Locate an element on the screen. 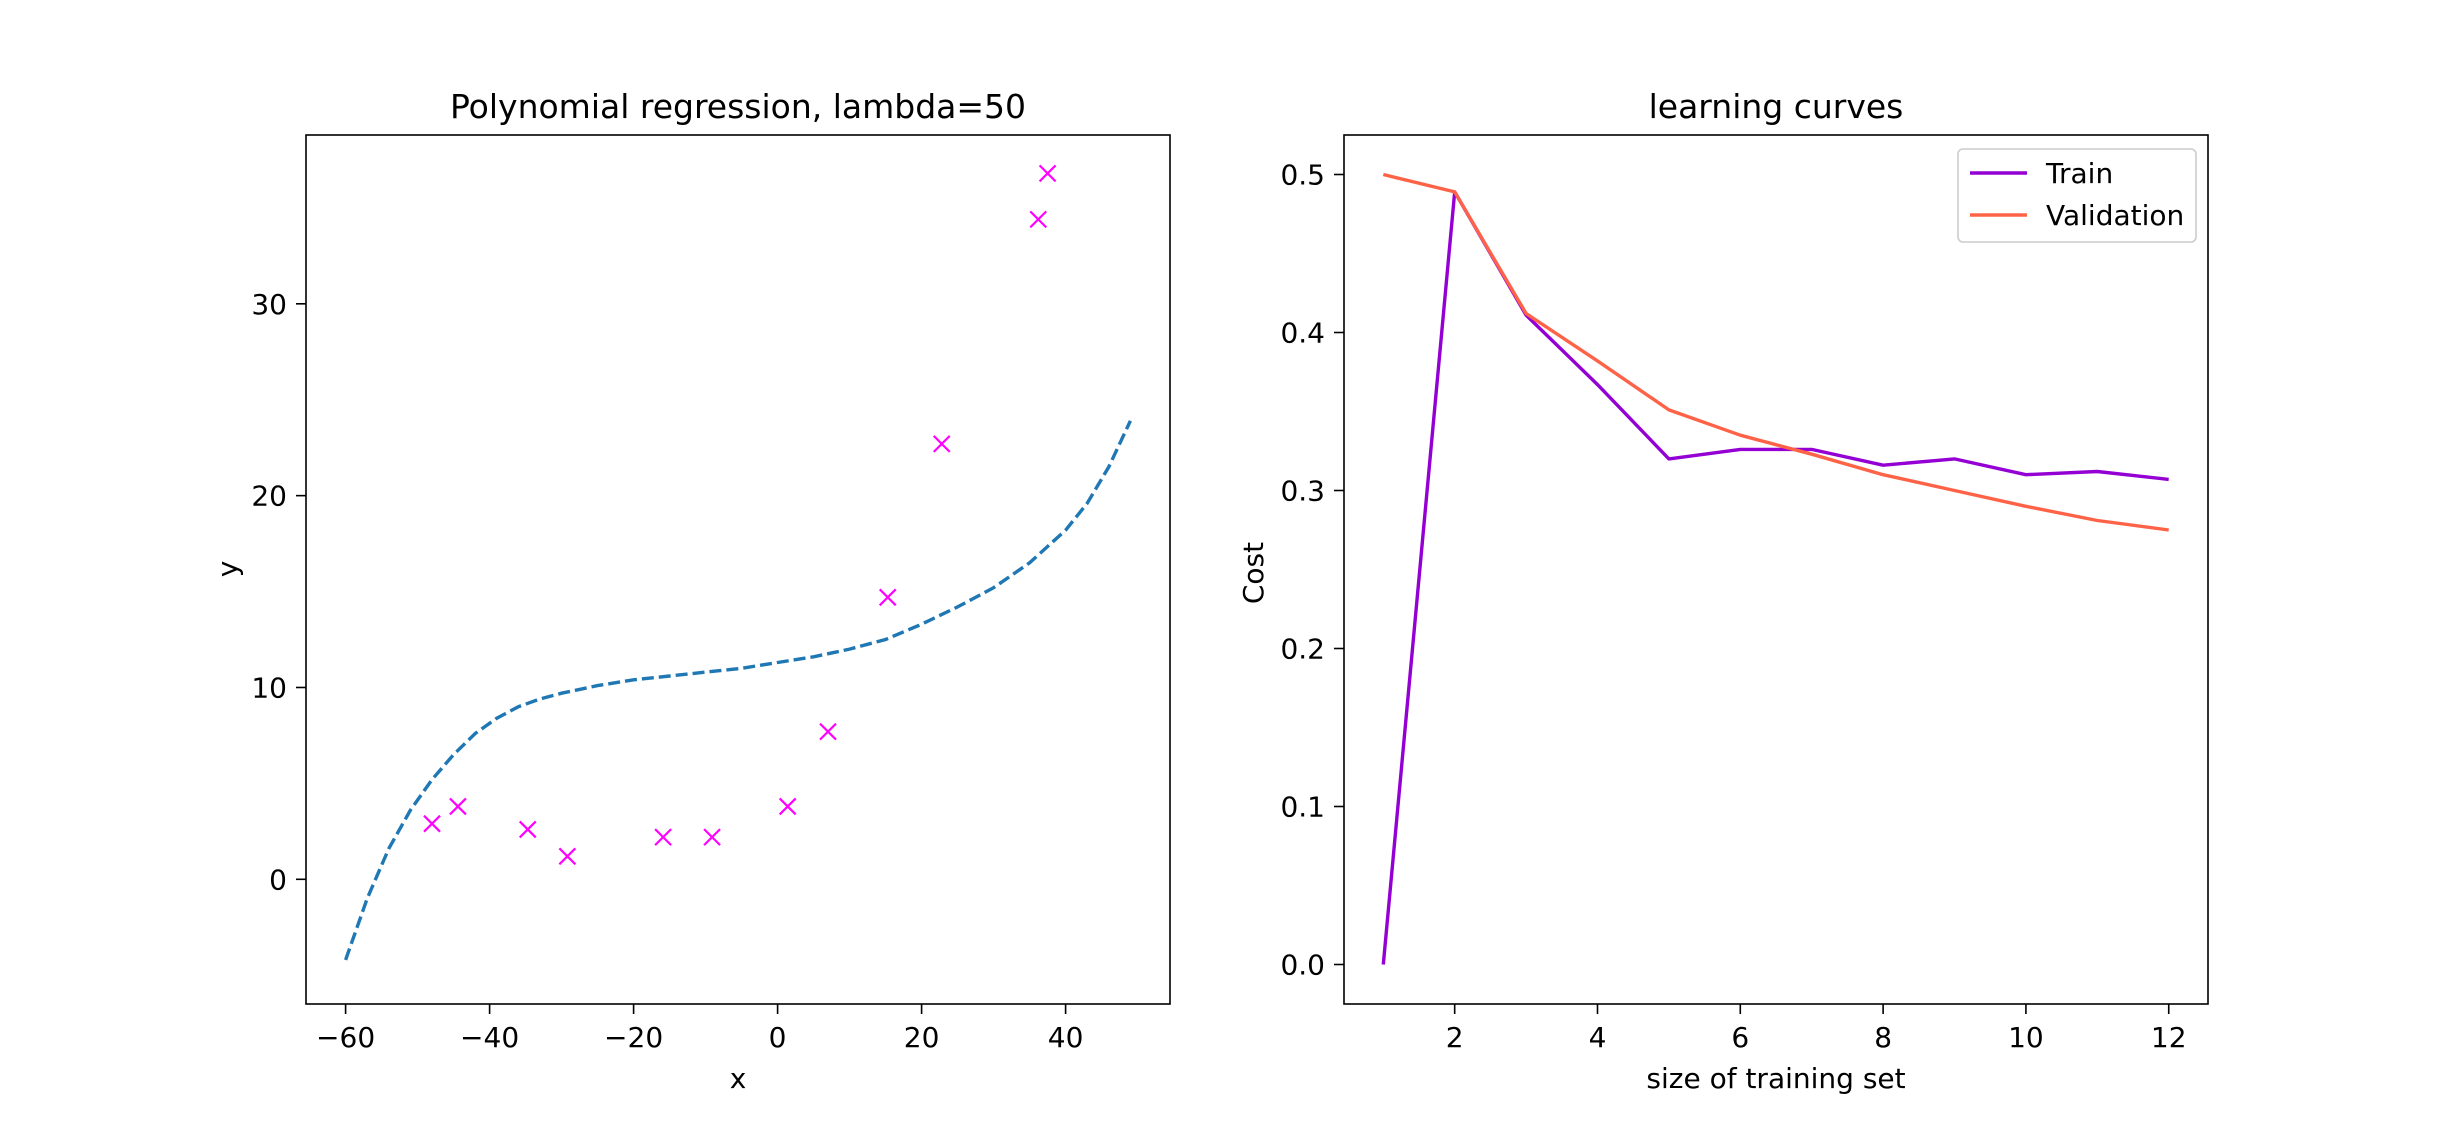 This screenshot has height=1128, width=2448. regression-y-tick-label: 20 is located at coordinates (269, 496).